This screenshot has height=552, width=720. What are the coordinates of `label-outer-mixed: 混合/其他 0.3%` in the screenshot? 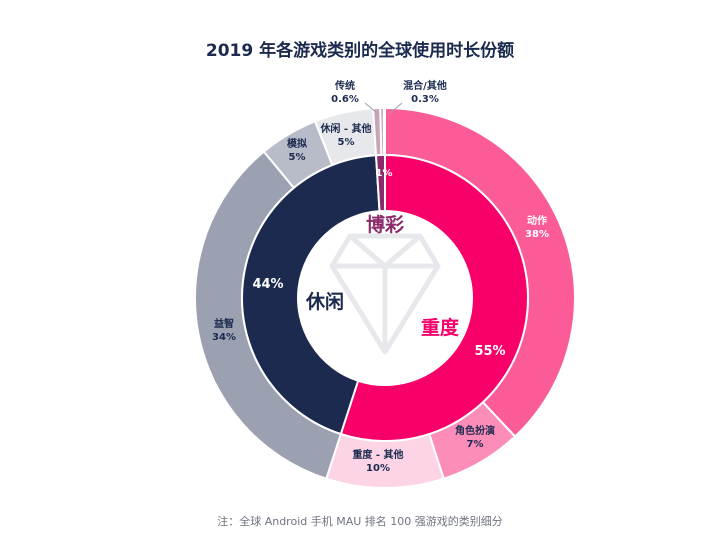 It's located at (425, 92).